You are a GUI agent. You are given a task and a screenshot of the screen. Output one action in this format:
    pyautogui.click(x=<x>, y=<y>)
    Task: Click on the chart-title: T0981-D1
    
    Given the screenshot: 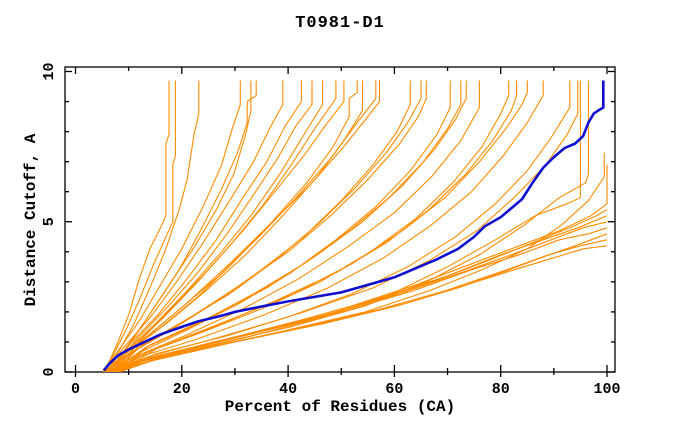 What is the action you would take?
    pyautogui.click(x=340, y=23)
    